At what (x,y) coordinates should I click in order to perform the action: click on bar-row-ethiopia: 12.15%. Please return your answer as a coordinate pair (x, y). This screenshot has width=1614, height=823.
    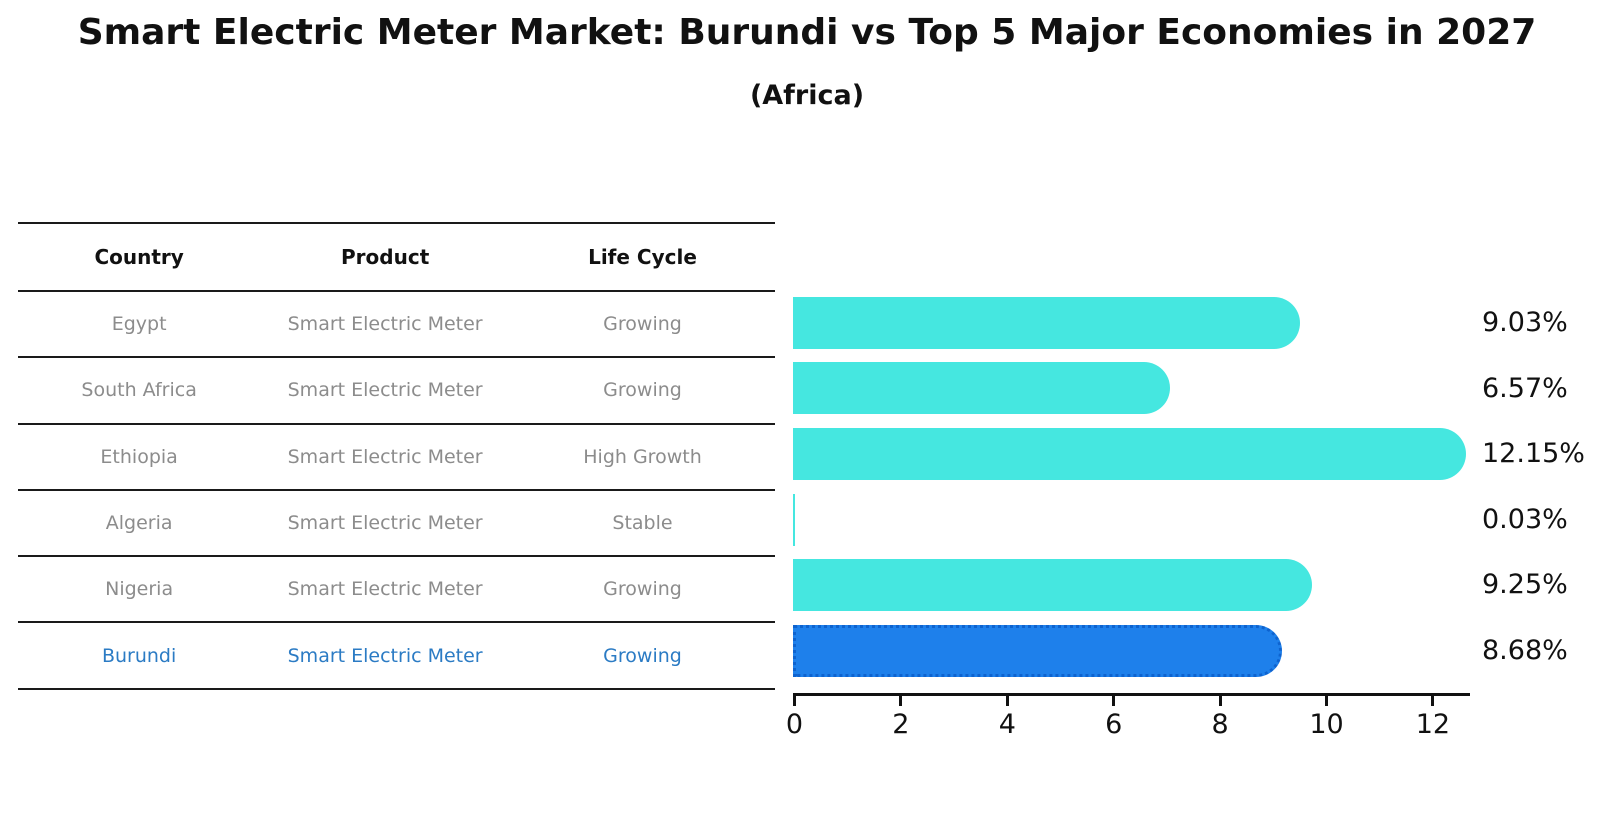
    Looking at the image, I should click on (1203, 454).